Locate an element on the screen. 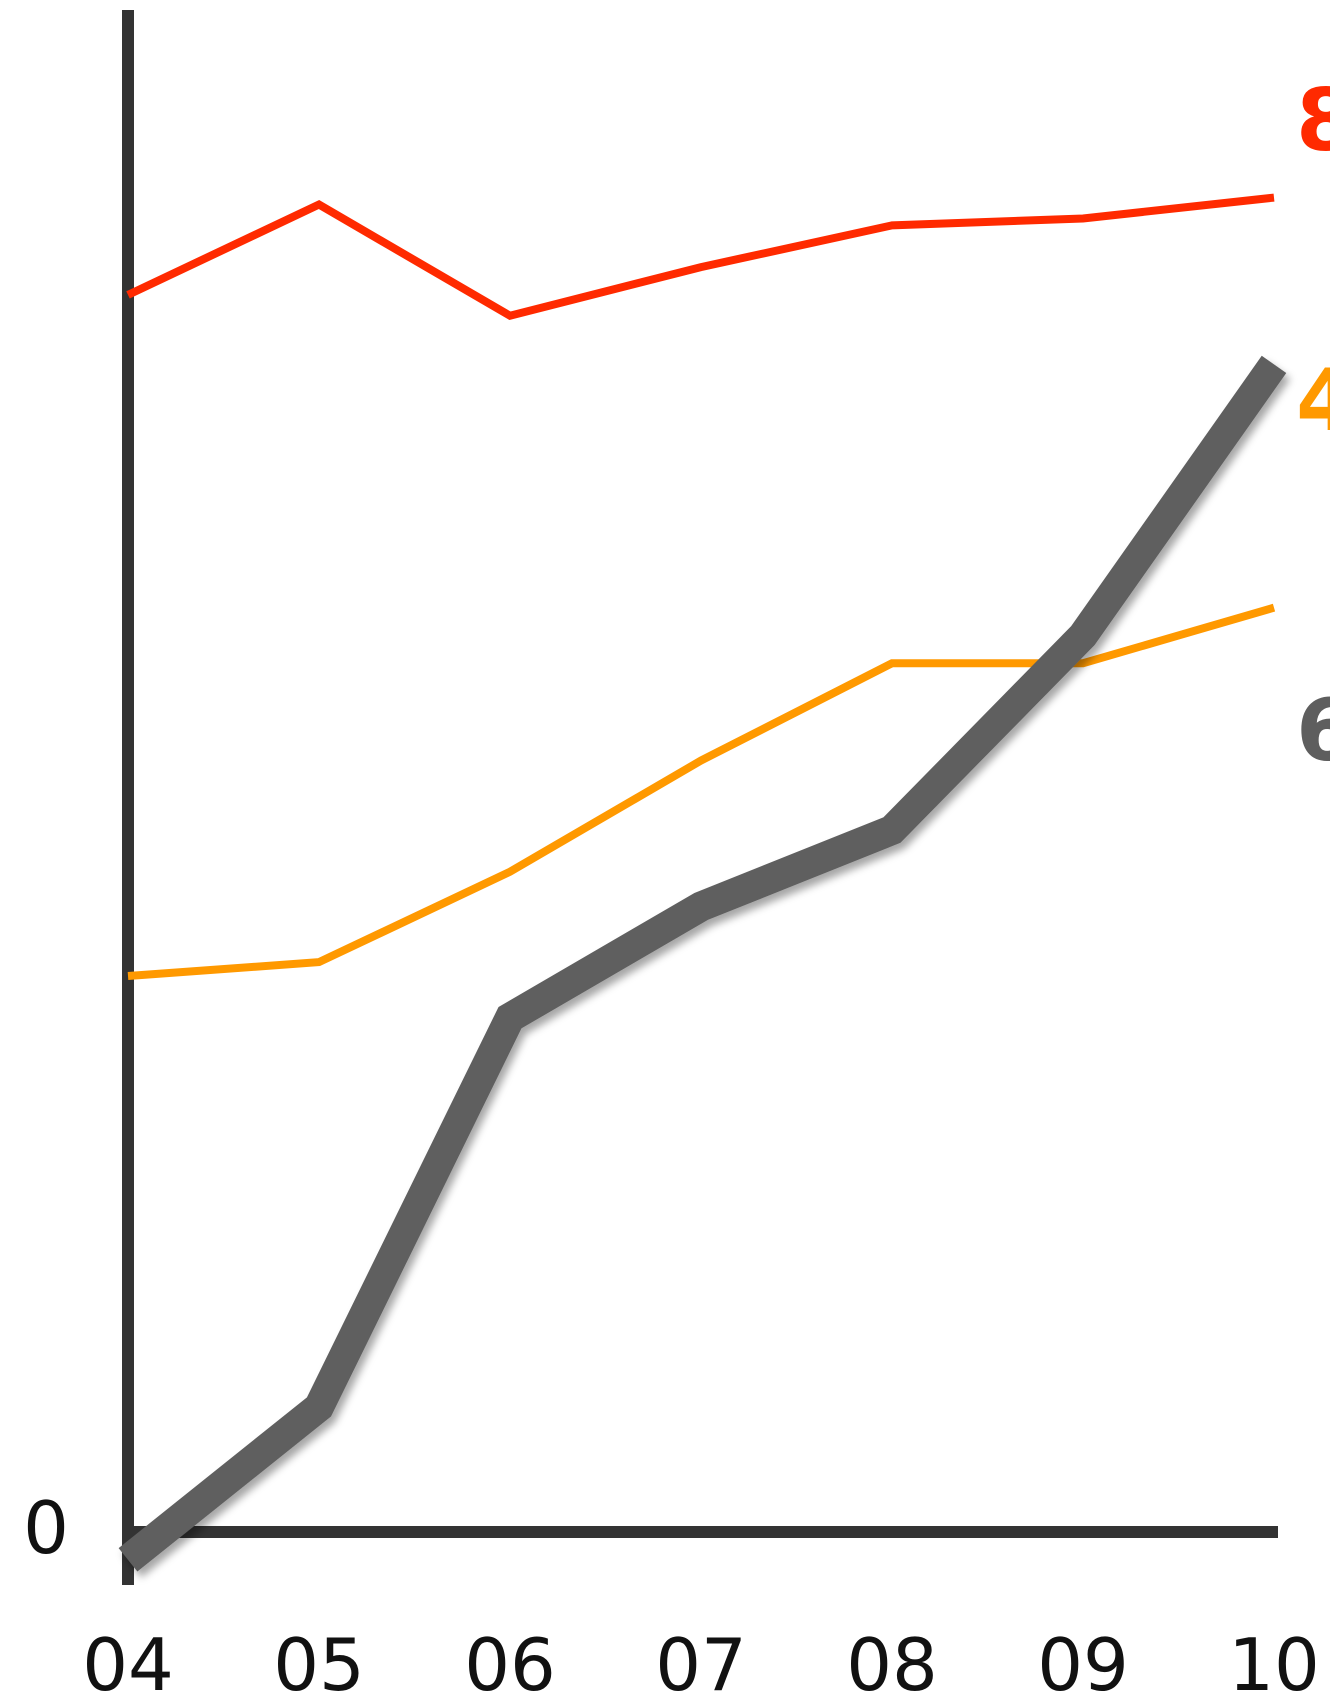  tick-labels: 0 04 05 06 07 08 09 10 is located at coordinates (671, 1593).